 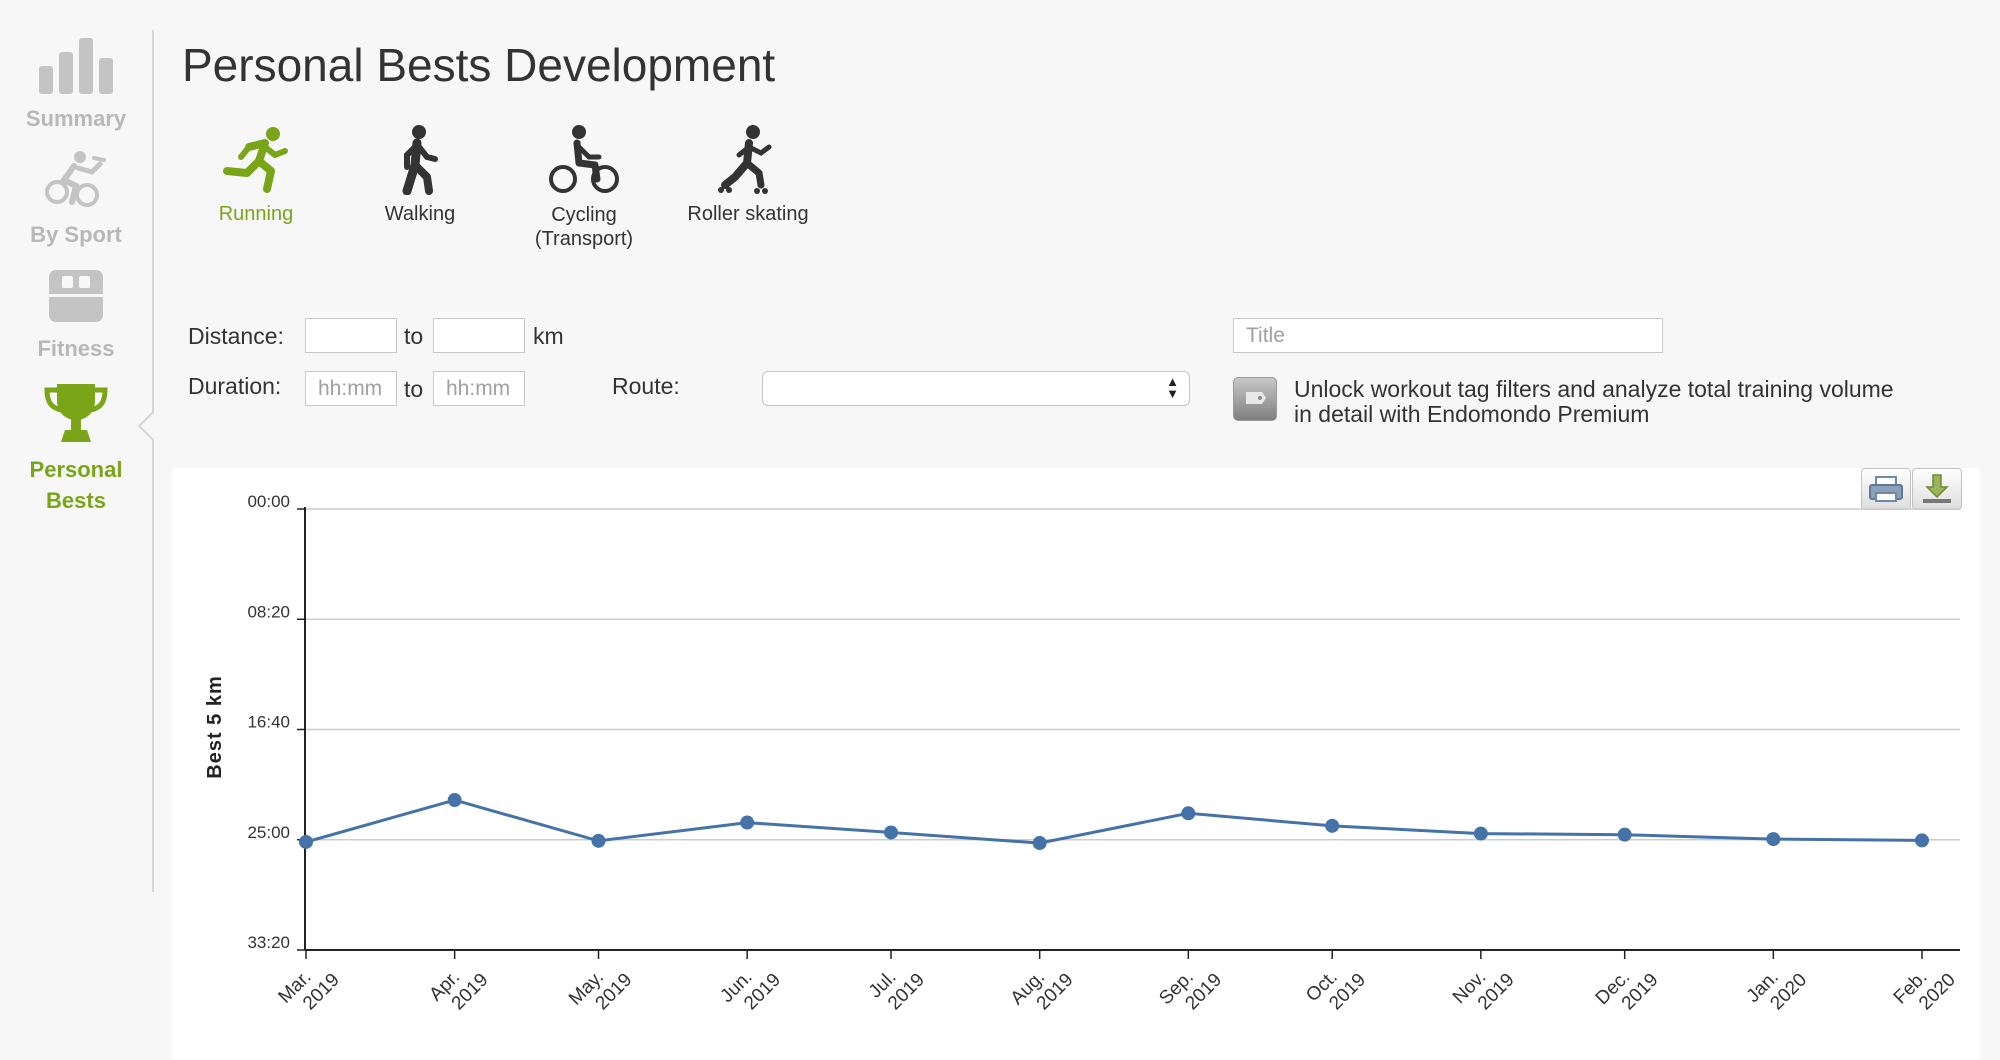 What do you see at coordinates (420, 214) in the screenshot?
I see `sport-label: Walking` at bounding box center [420, 214].